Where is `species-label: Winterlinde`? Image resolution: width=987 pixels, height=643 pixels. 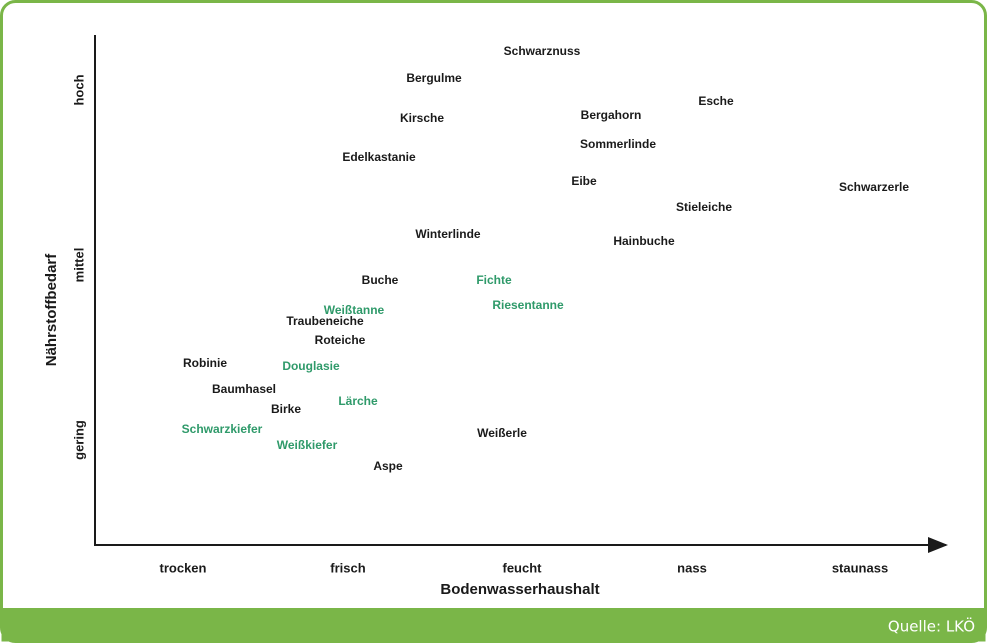 species-label: Winterlinde is located at coordinates (448, 234).